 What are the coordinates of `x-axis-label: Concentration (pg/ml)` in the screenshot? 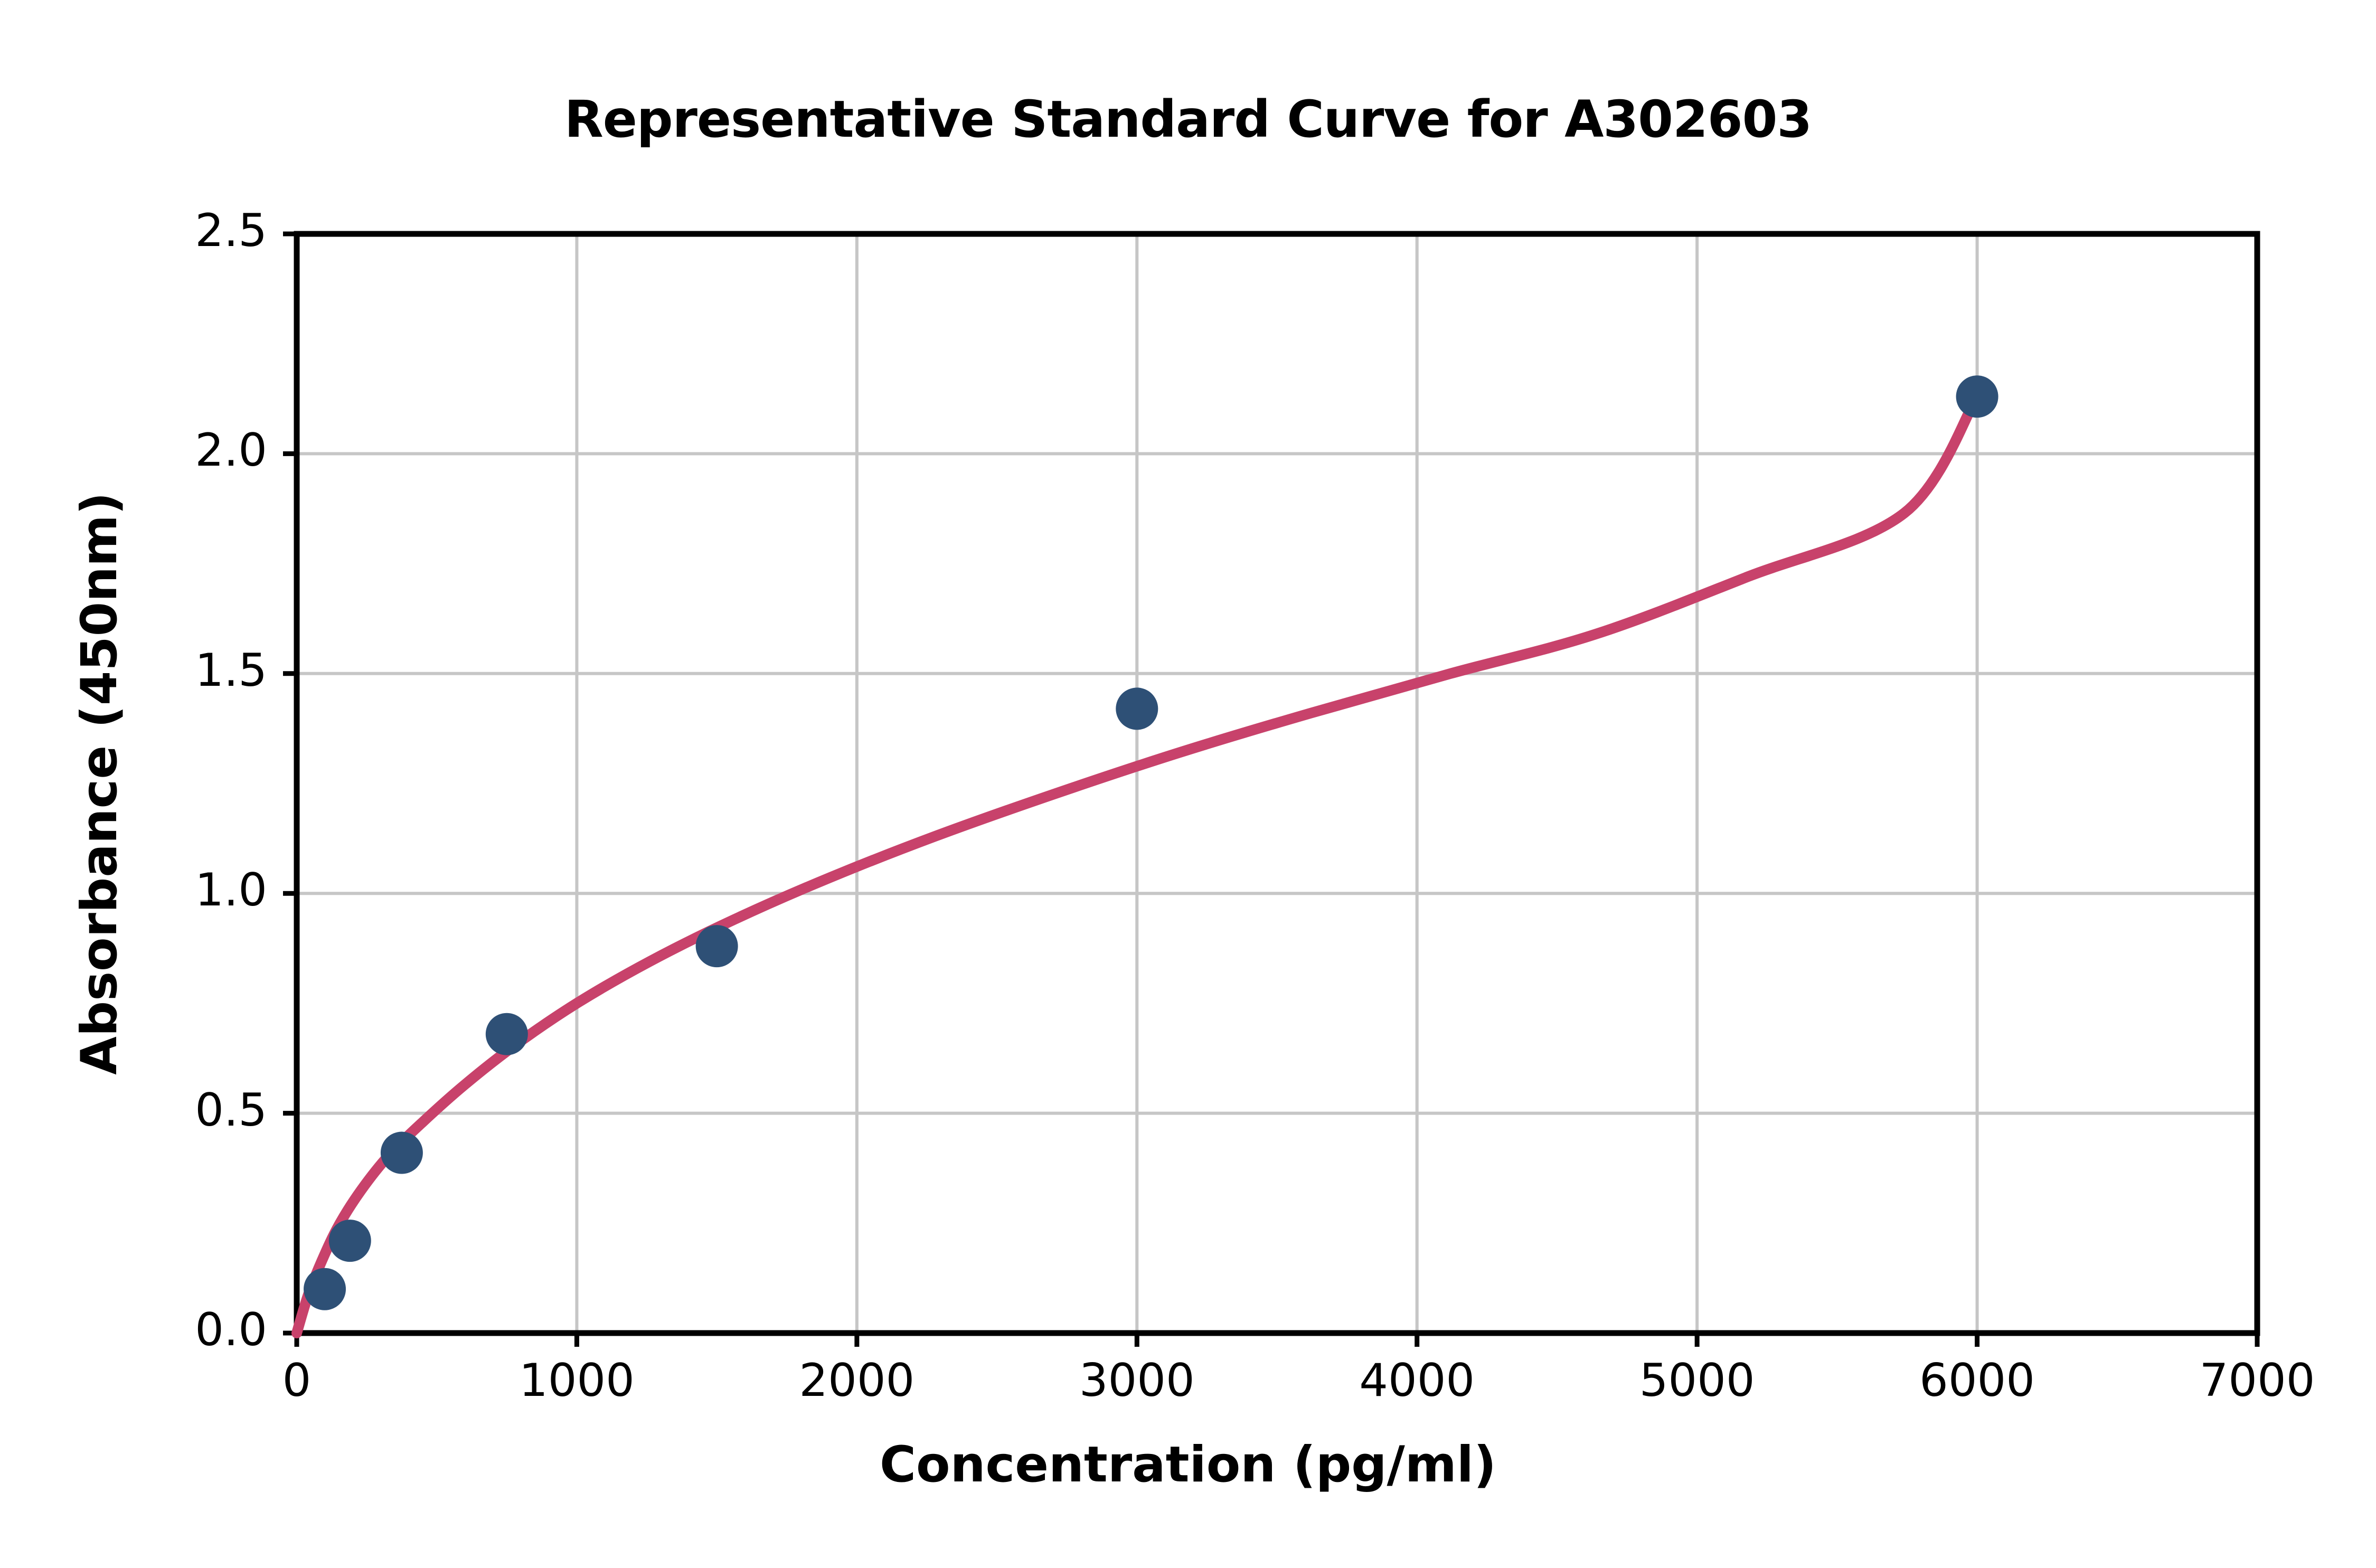 It's located at (1188, 1465).